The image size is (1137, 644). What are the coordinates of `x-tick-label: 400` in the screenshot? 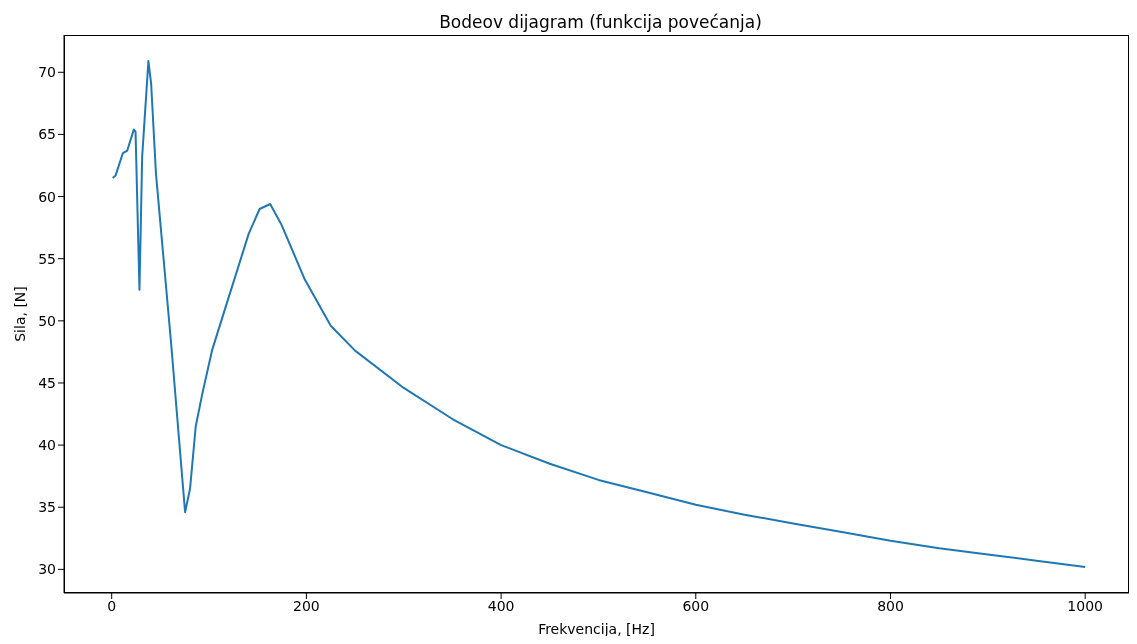 It's located at (501, 605).